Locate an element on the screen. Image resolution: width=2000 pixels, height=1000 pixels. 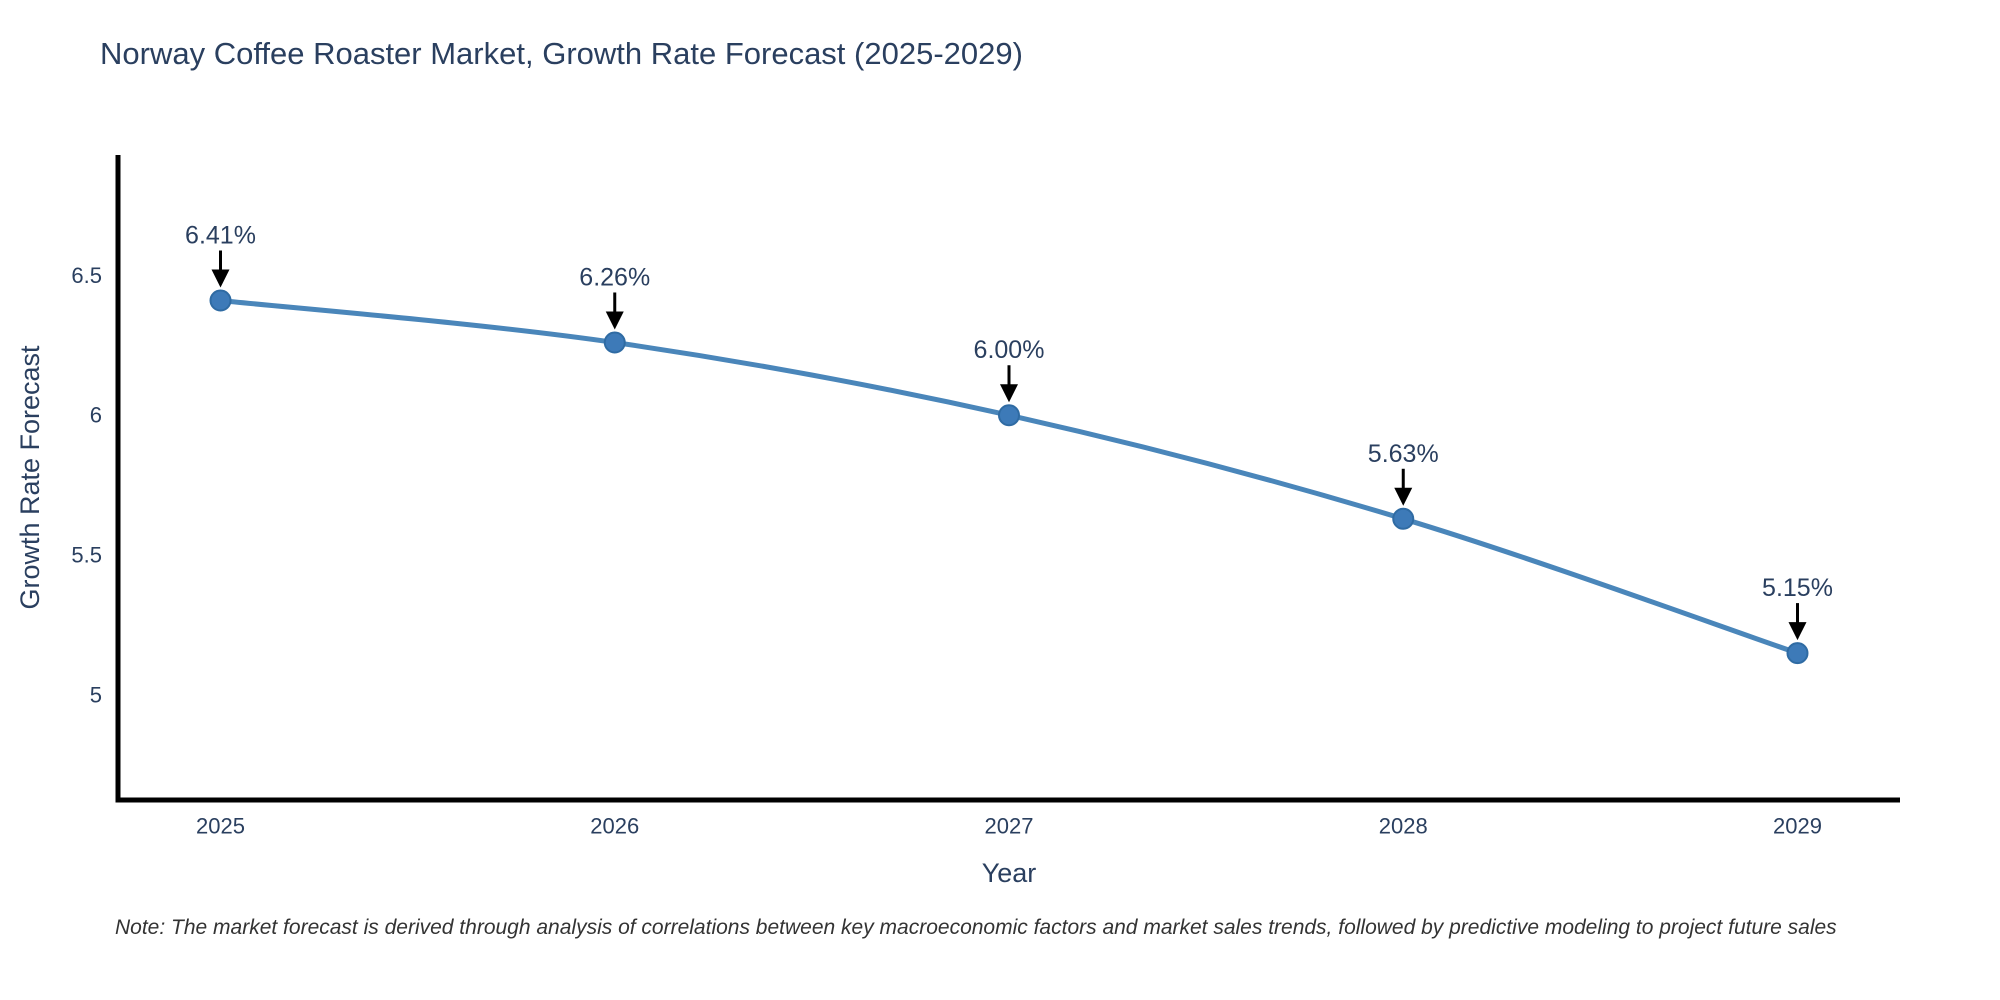
annotation-label: 6.26% is located at coordinates (614, 277).